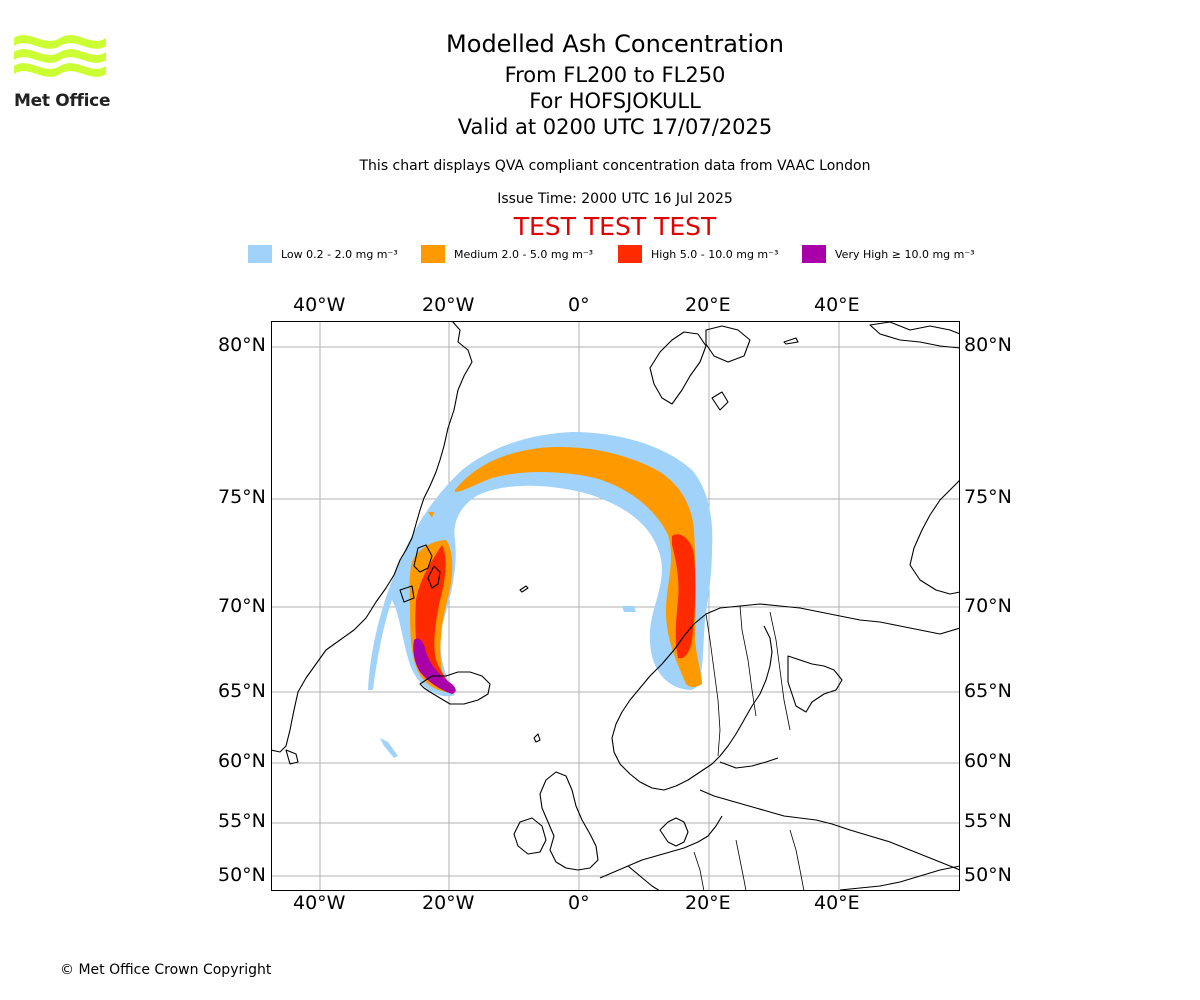 The image size is (1200, 1000). What do you see at coordinates (988, 761) in the screenshot?
I see `lat-label-right: 60°N` at bounding box center [988, 761].